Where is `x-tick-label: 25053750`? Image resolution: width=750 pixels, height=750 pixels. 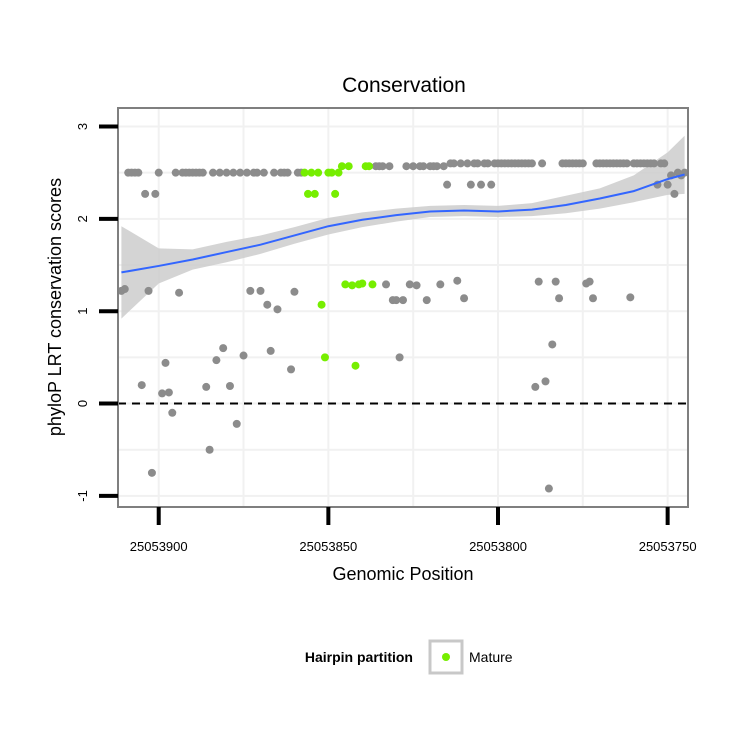
x-tick-label: 25053750 is located at coordinates (668, 546).